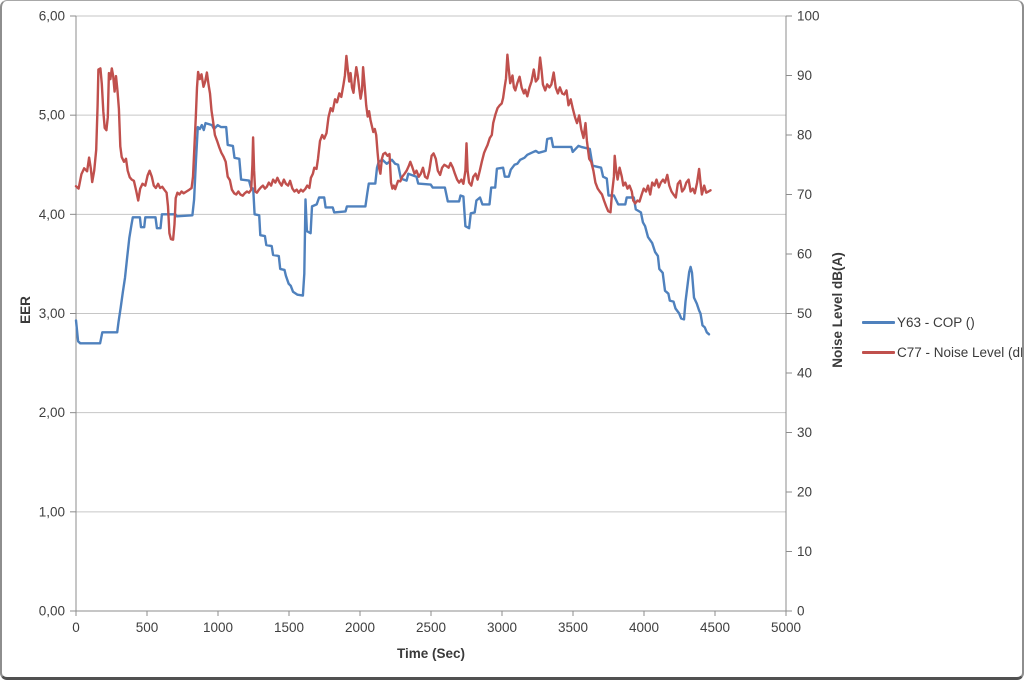  Describe the element at coordinates (804, 492) in the screenshot. I see `right-axis-tick-label: 20` at that location.